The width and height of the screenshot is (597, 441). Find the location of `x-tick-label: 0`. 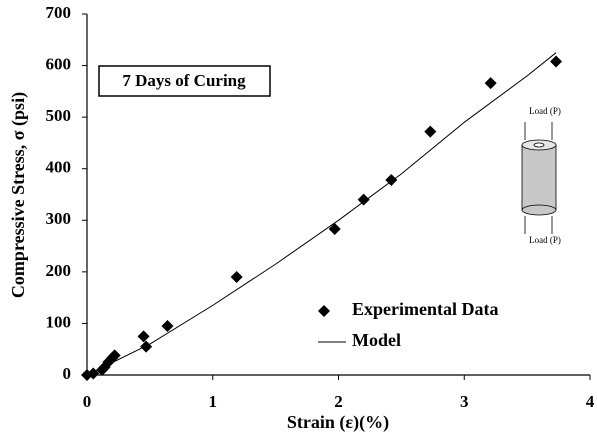

x-tick-label: 0 is located at coordinates (87, 401).